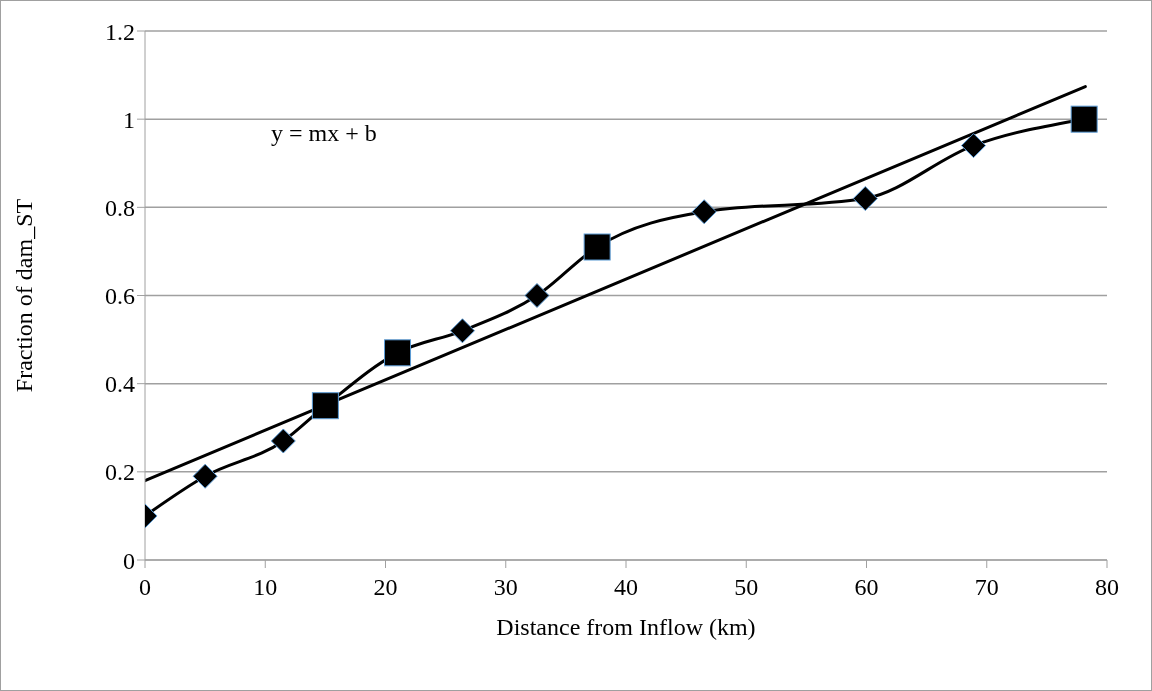 The image size is (1152, 691). What do you see at coordinates (120, 31) in the screenshot?
I see `y-tick-label: 1.2` at bounding box center [120, 31].